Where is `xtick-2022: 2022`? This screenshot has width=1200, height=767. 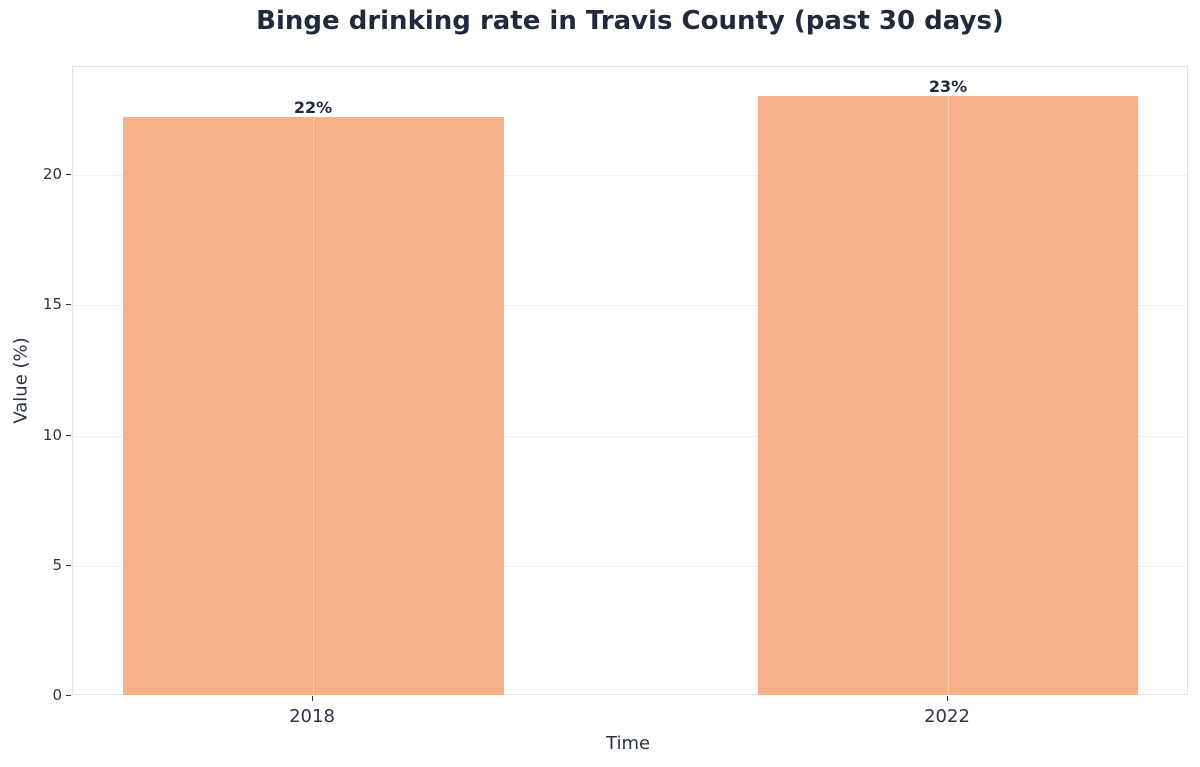 xtick-2022: 2022 is located at coordinates (947, 716).